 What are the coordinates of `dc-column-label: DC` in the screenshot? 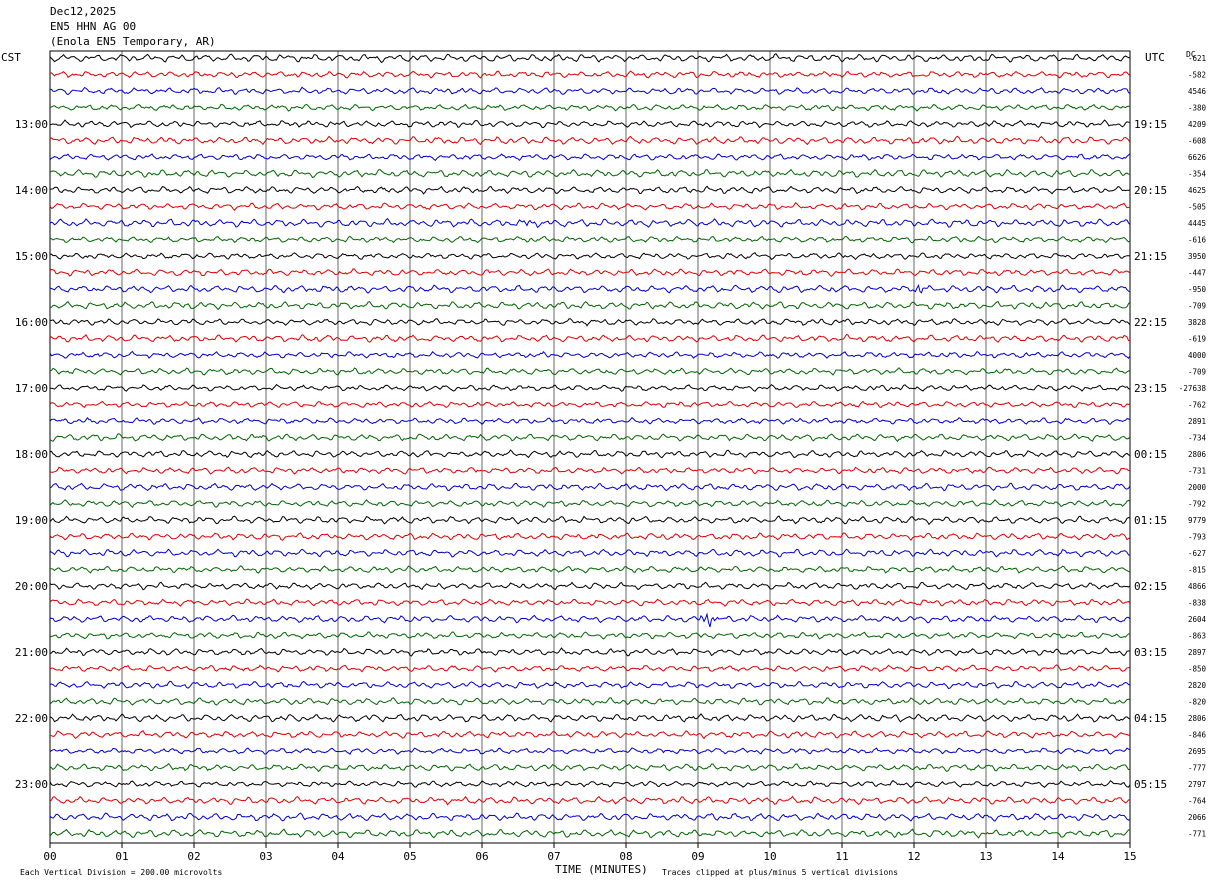 It's located at (1191, 54).